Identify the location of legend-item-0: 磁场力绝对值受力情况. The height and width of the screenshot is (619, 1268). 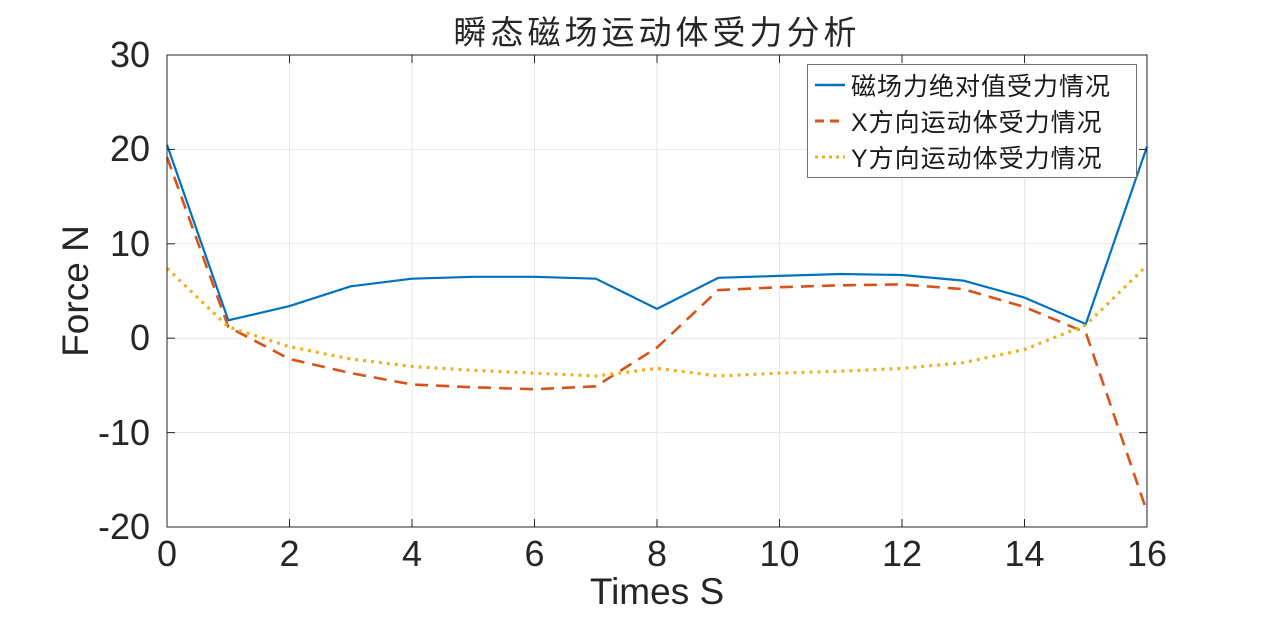
(974, 85).